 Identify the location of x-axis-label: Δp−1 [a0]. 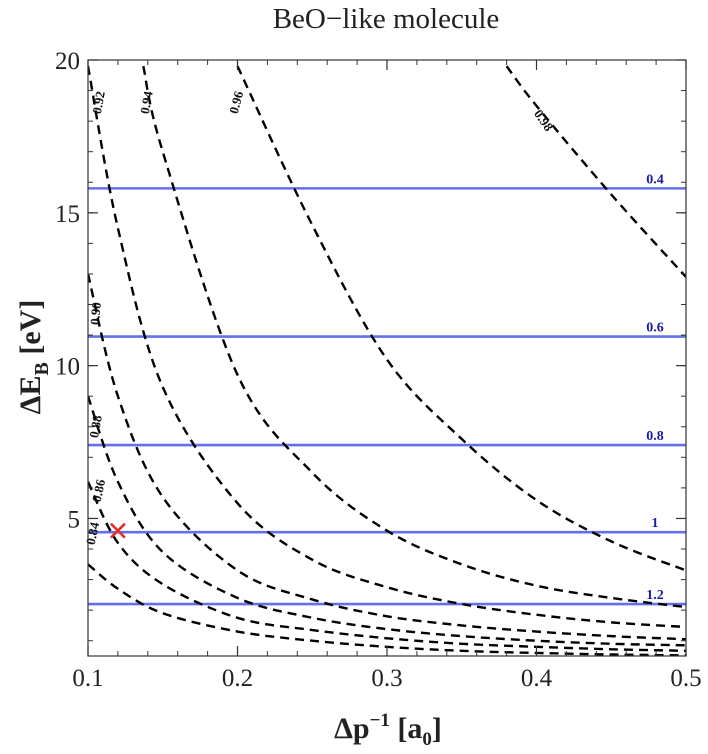
(388, 730).